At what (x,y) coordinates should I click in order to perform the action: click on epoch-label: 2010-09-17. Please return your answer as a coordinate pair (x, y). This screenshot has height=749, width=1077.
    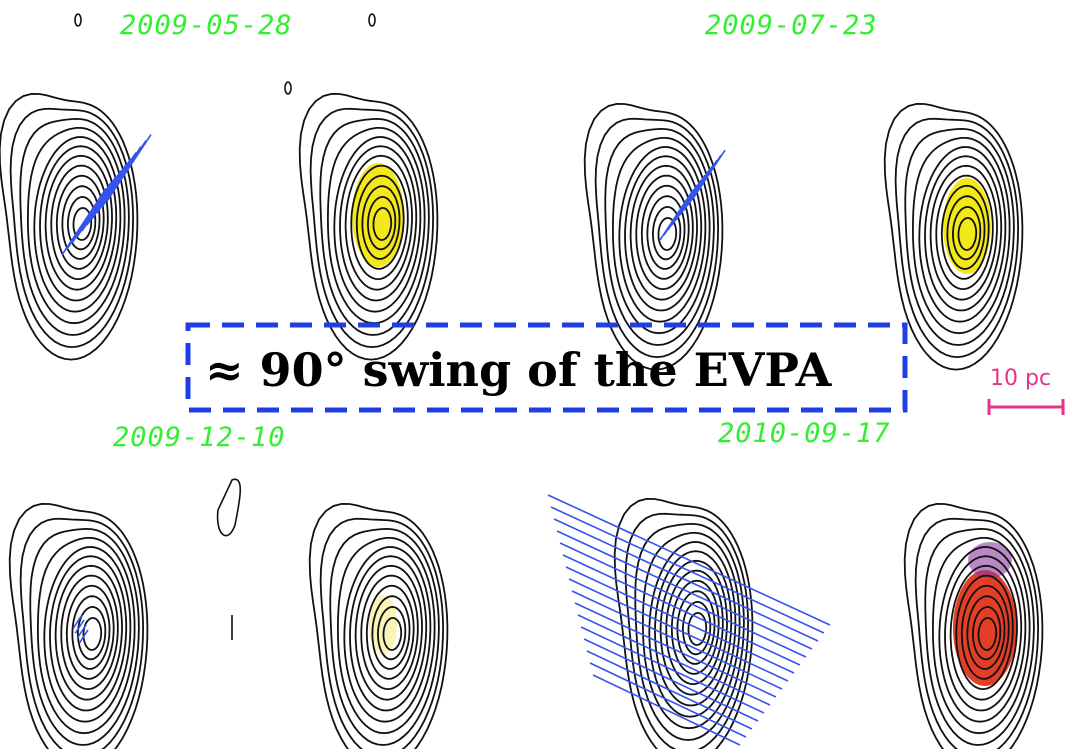
    Looking at the image, I should click on (804, 433).